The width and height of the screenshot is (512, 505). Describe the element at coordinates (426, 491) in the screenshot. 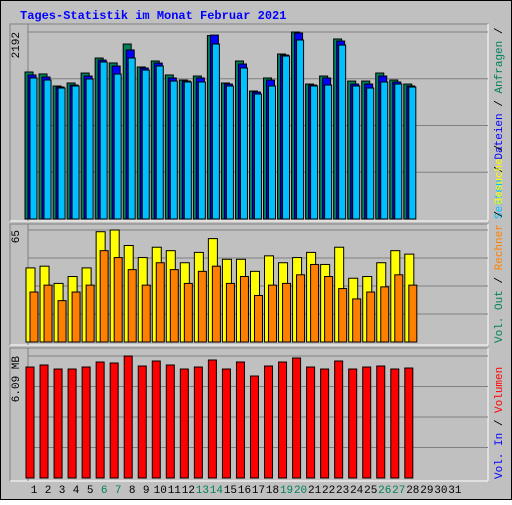

I see `x-tick-label: 29` at that location.